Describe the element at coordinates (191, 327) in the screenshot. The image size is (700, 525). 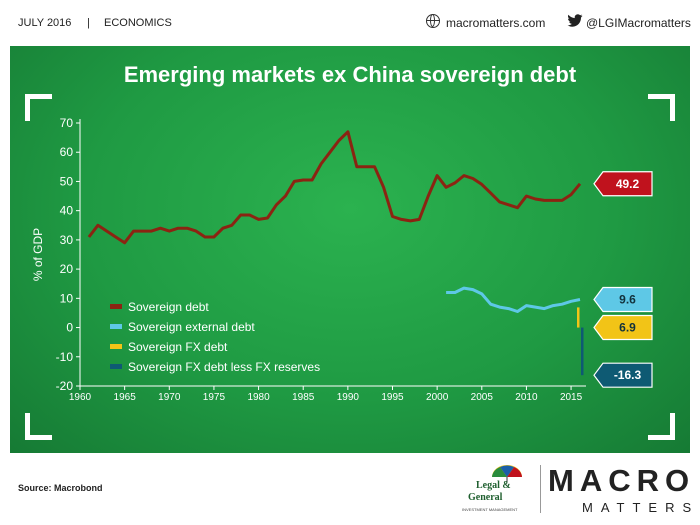
I see `legend-label-sovereign-external-debt: Sovereign external debt` at that location.